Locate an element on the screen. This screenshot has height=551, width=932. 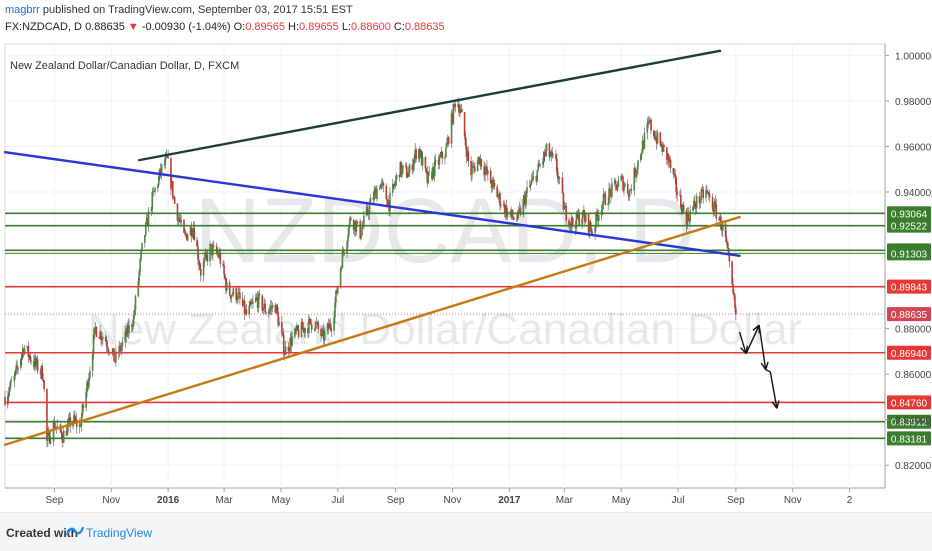
watermark-name: New Zealand Dollar/Canadian Dollar is located at coordinates (445, 329).